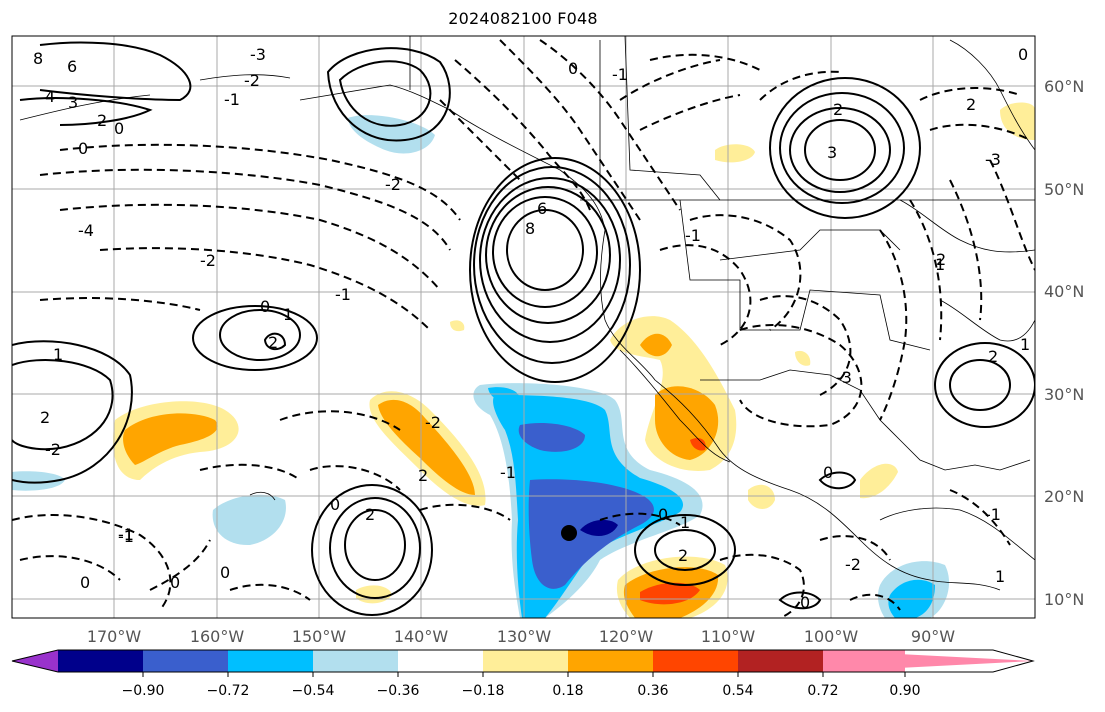 The height and width of the screenshot is (712, 1105). I want to click on lat-label: 10°N, so click(1064, 599).